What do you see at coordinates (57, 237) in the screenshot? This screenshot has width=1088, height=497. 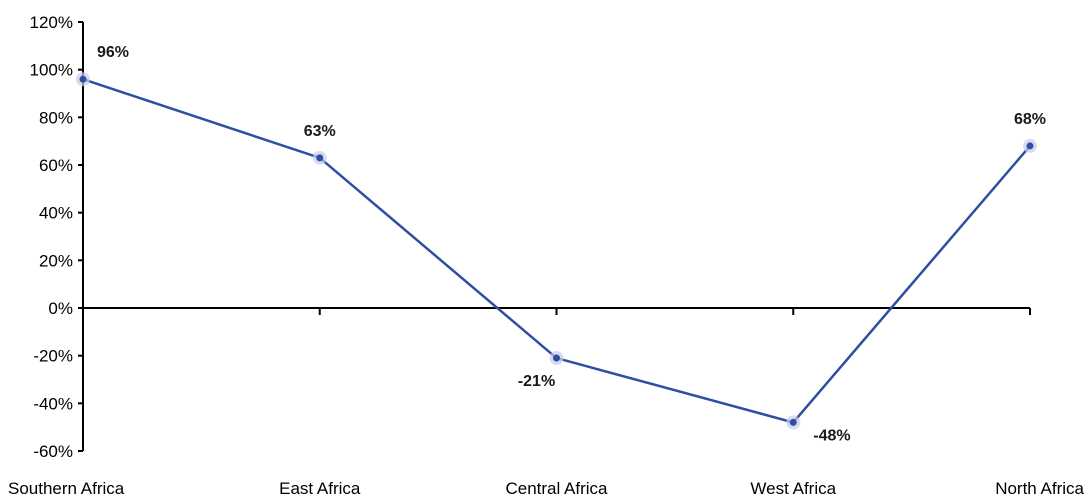 I see `y-axis: -60% -40% -20% 0% 20% 40% 60% 80% 100% 120%` at bounding box center [57, 237].